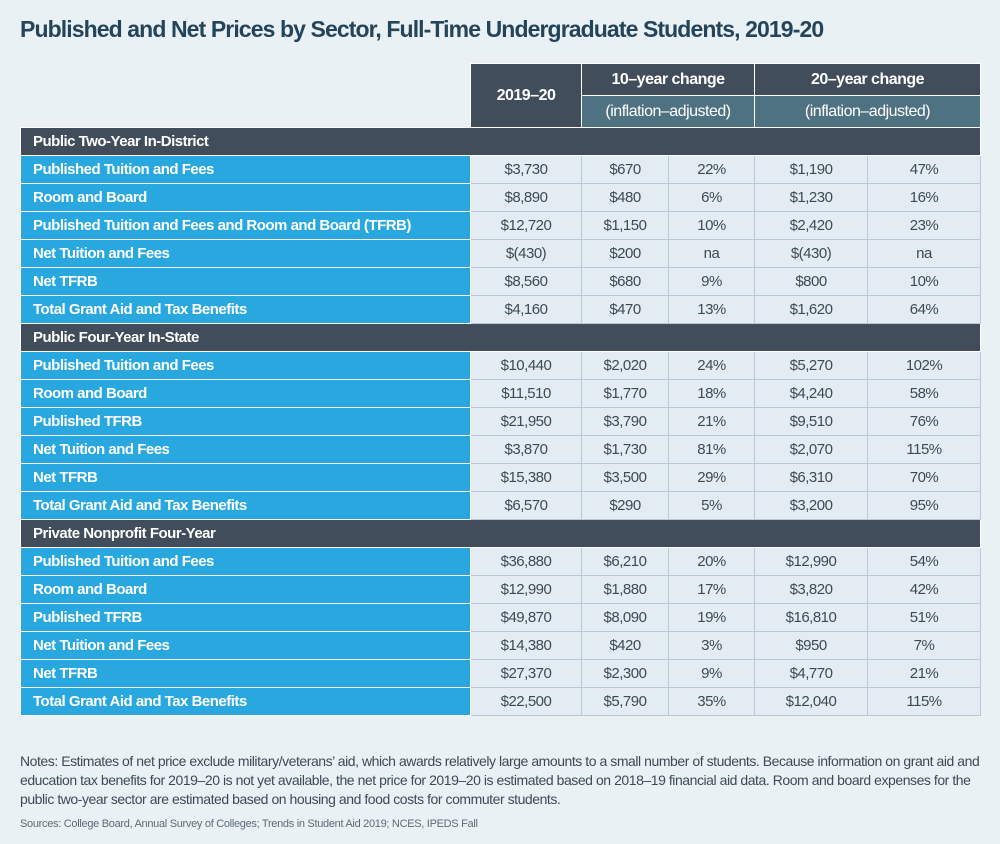 Image resolution: width=1000 pixels, height=844 pixels. What do you see at coordinates (526, 95) in the screenshot?
I see `header-2019-20: 2019–20` at bounding box center [526, 95].